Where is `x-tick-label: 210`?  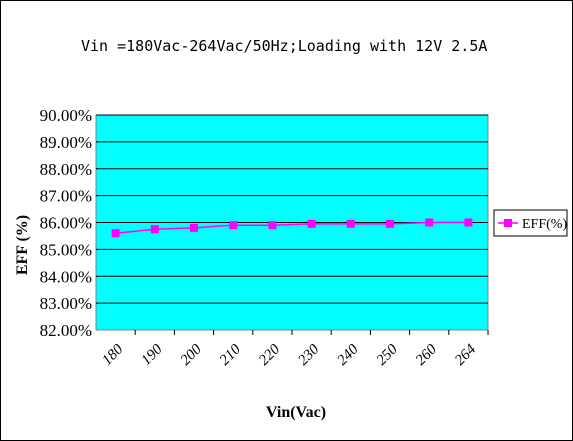 x-tick-label: 210 is located at coordinates (231, 355).